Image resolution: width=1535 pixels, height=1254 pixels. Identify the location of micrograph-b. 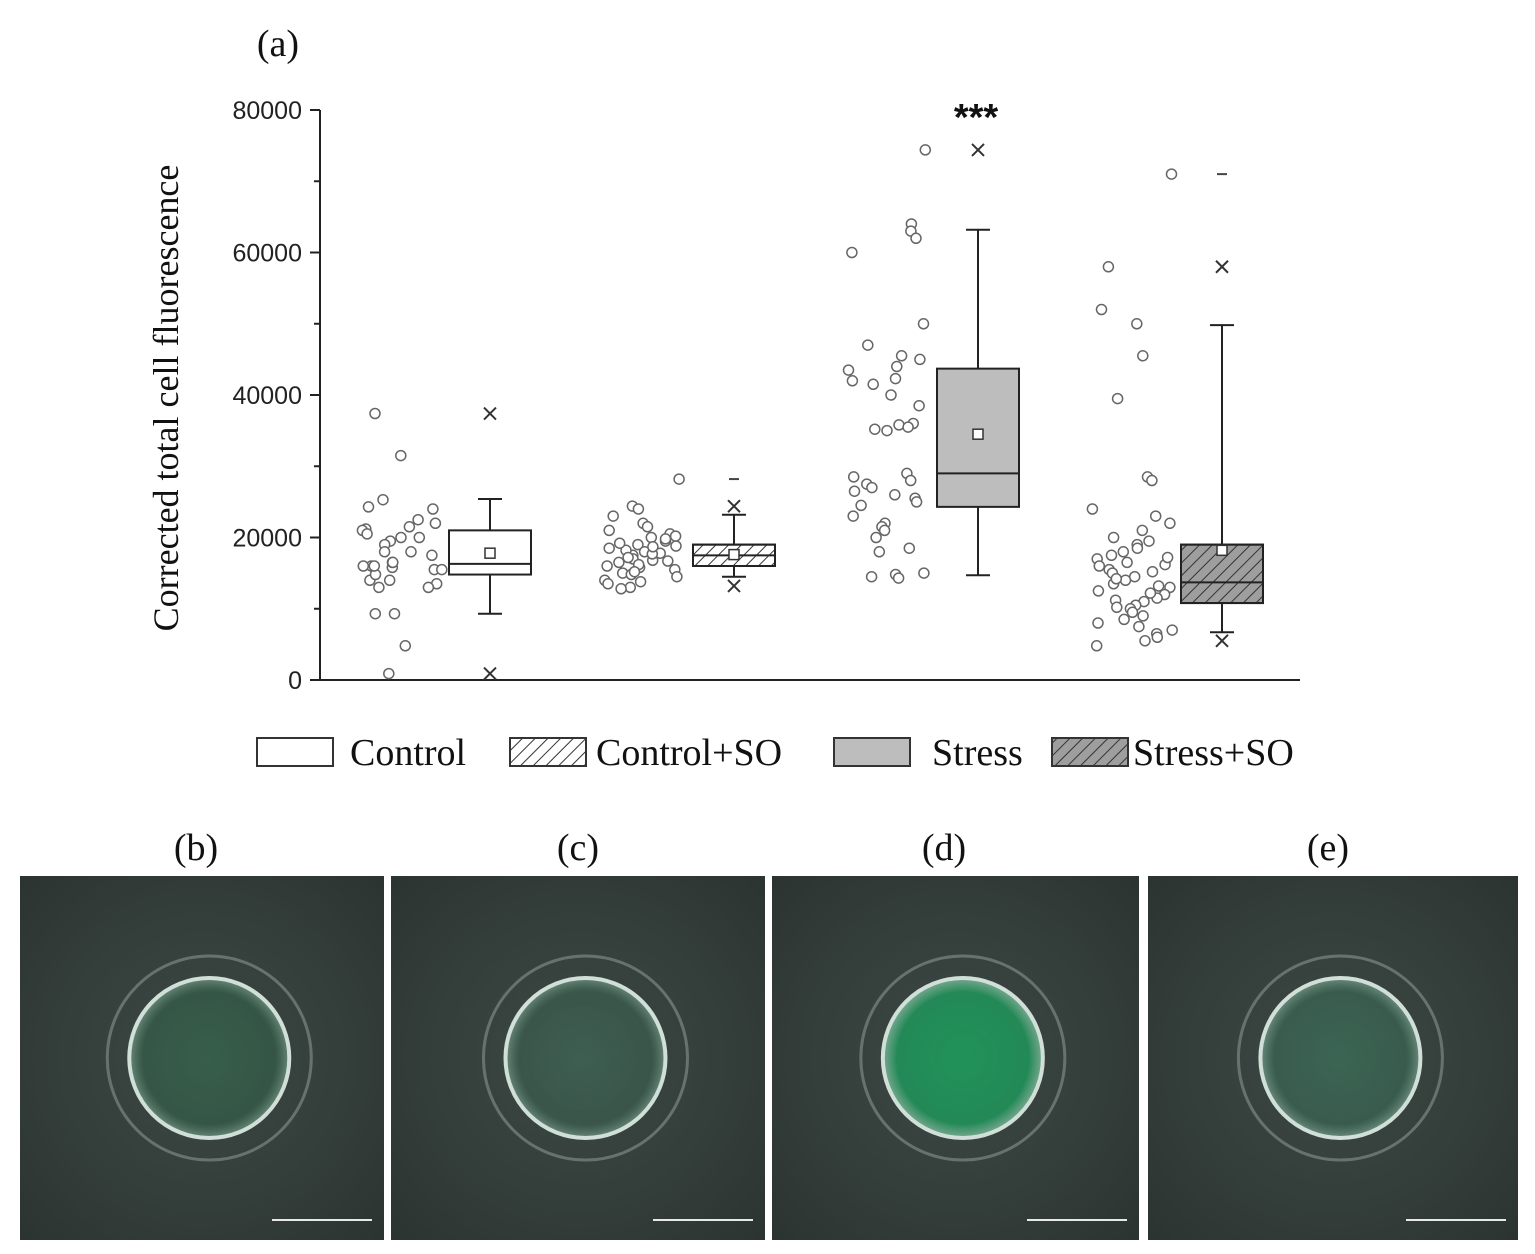
(202, 1058).